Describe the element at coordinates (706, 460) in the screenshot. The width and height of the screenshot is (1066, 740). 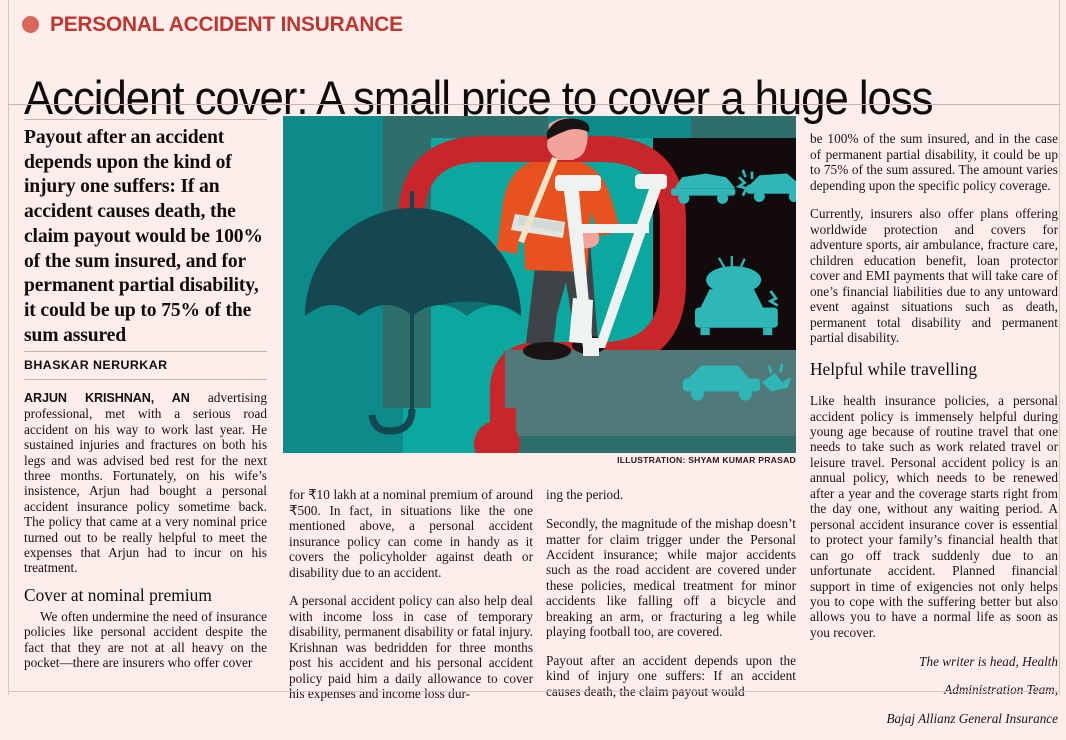
I see `illustration-credit: ILLUSTRATION: SHYAM KUMAR PRASAD` at that location.